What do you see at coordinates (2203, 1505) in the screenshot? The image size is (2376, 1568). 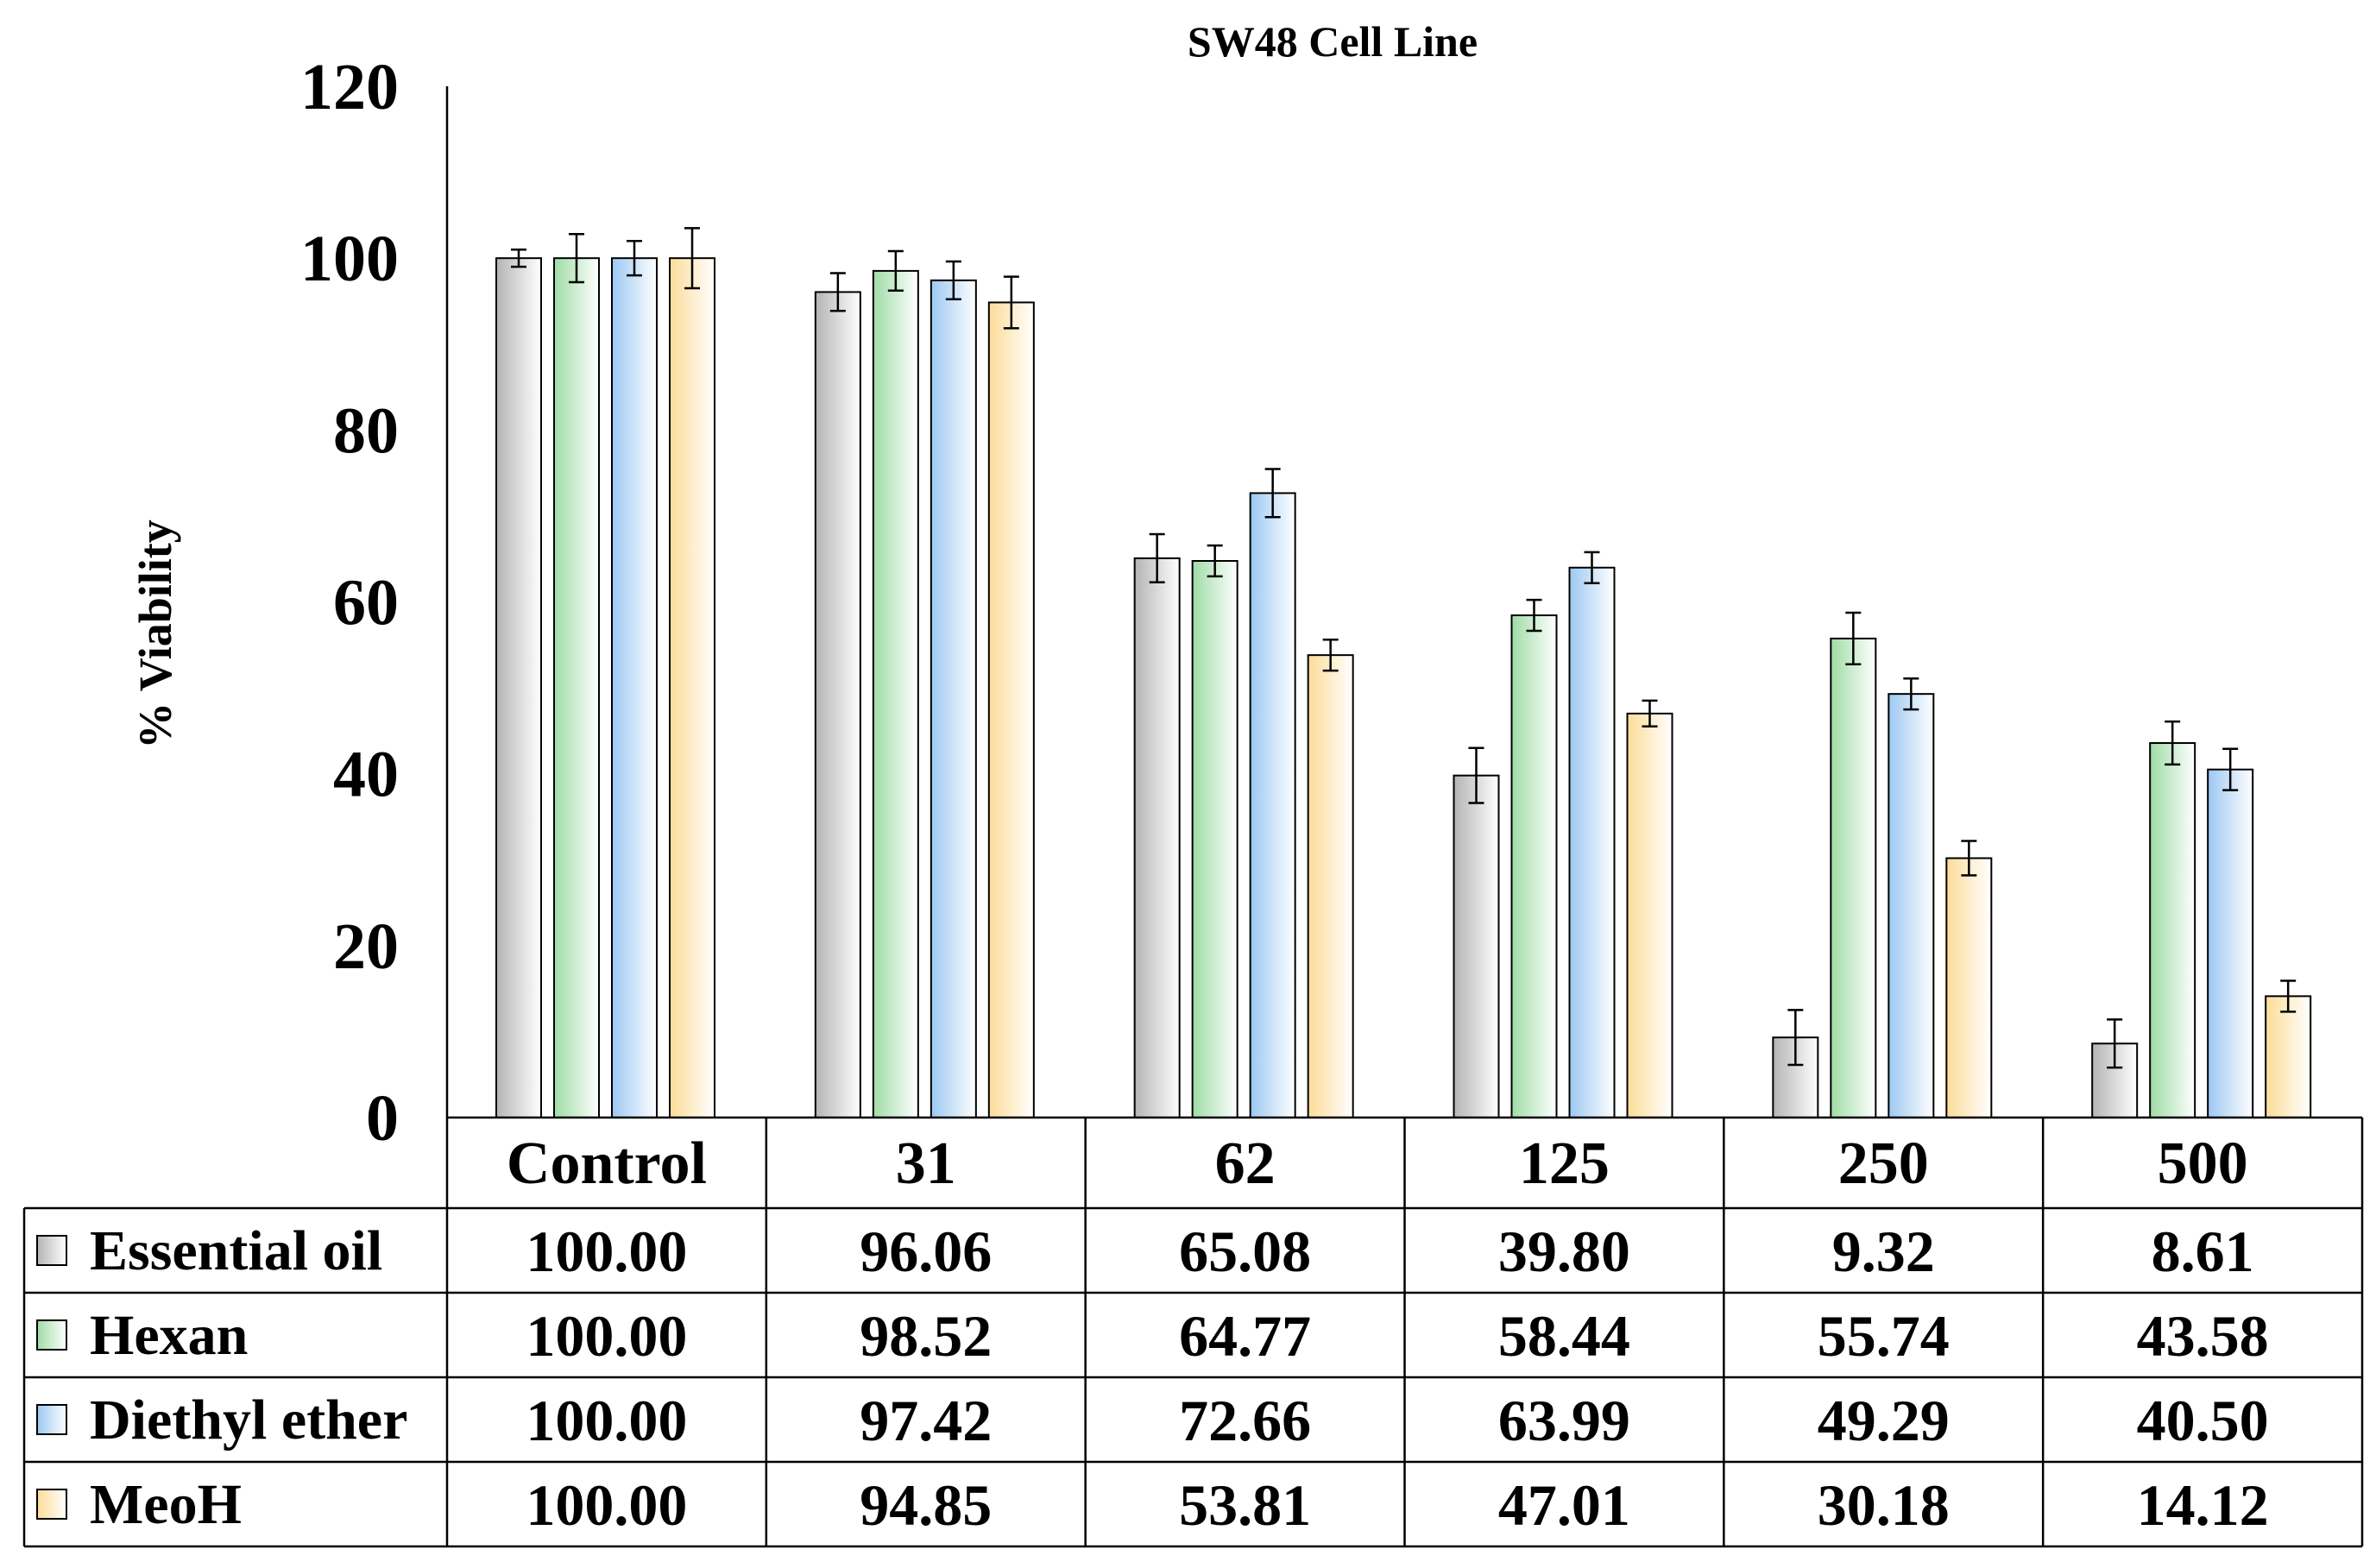 I see `data-label: 14.12` at bounding box center [2203, 1505].